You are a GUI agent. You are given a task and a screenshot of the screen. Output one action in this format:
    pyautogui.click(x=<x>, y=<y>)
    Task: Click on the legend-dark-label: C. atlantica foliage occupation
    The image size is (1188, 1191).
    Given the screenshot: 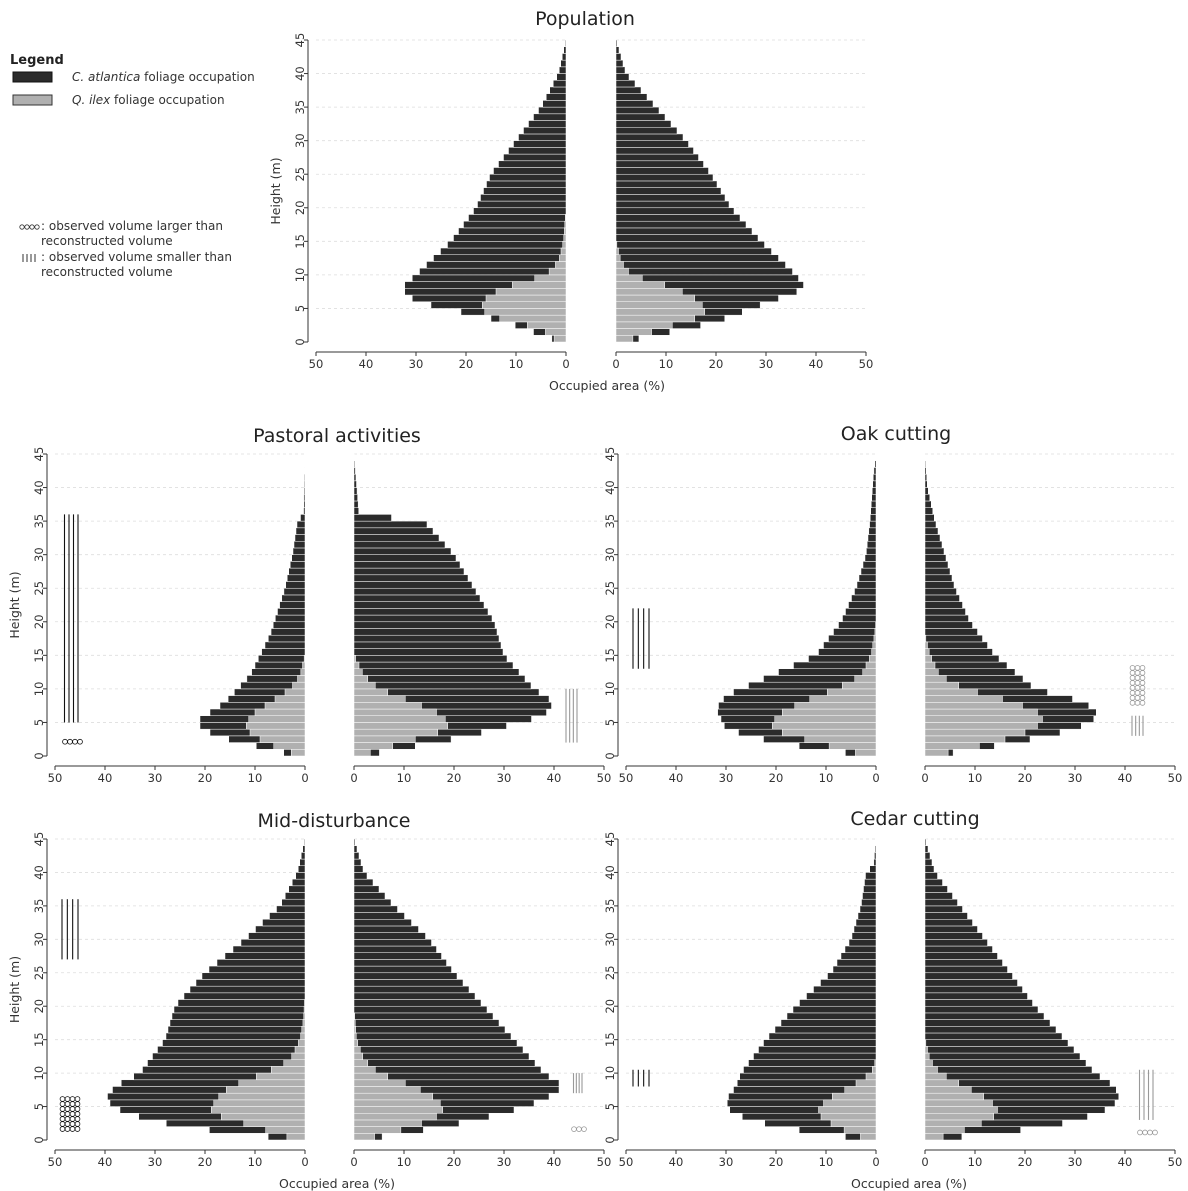 What is the action you would take?
    pyautogui.click(x=163, y=77)
    